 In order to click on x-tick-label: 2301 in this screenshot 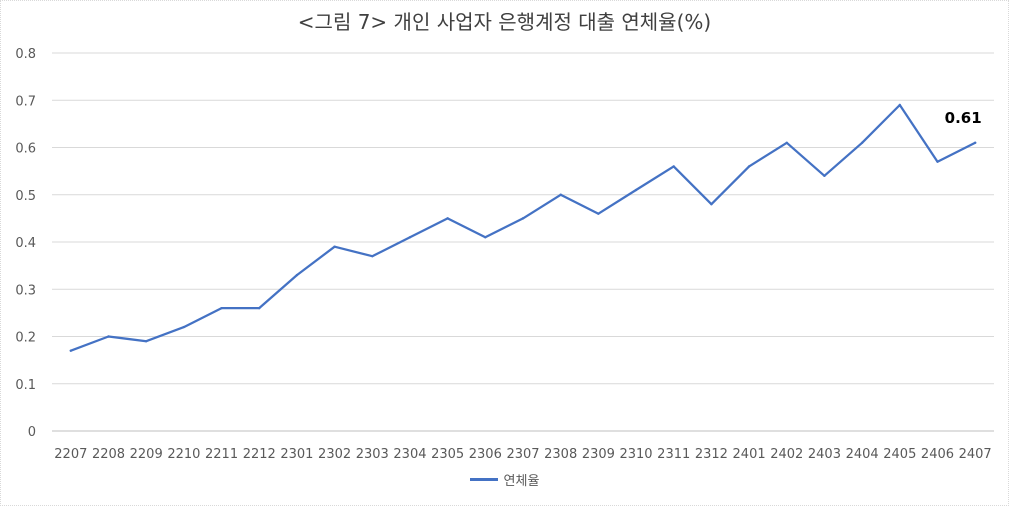, I will do `click(296, 454)`.